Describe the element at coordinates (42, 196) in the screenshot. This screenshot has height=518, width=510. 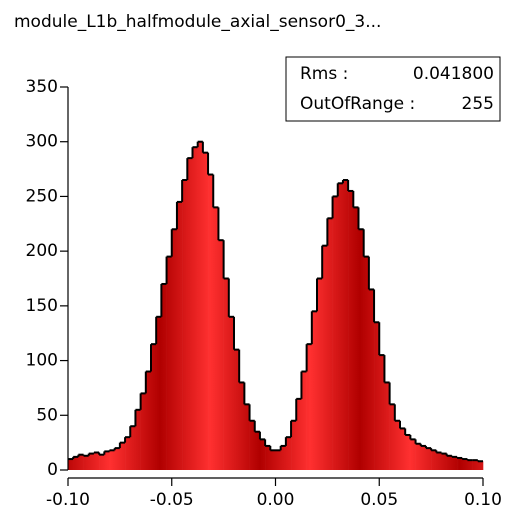
I see `y-tick-label: 250` at that location.